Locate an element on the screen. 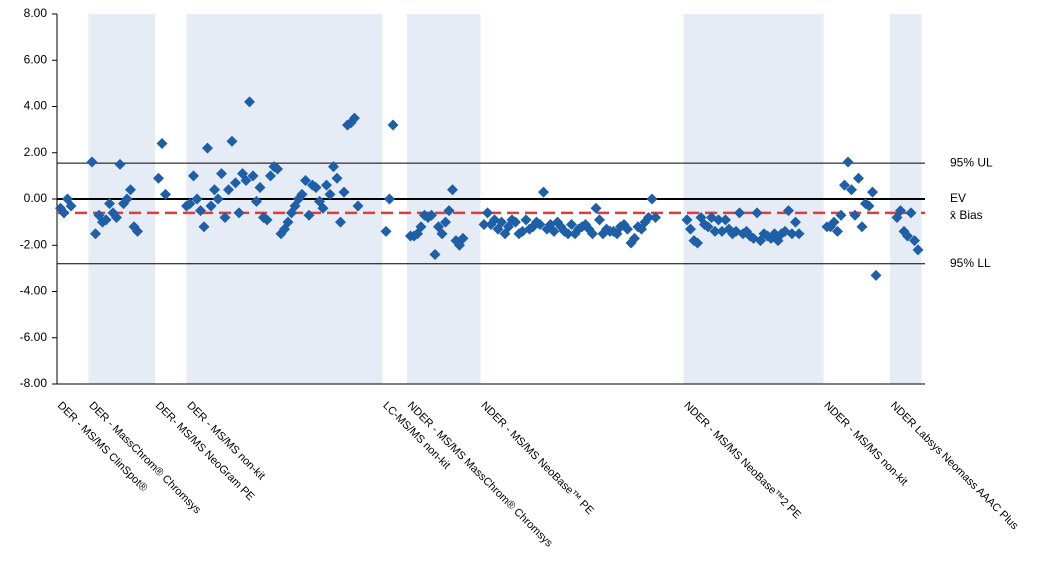 The width and height of the screenshot is (1042, 562). group-label: NDER Labsys Neomass AAAC Plus is located at coordinates (954, 466).